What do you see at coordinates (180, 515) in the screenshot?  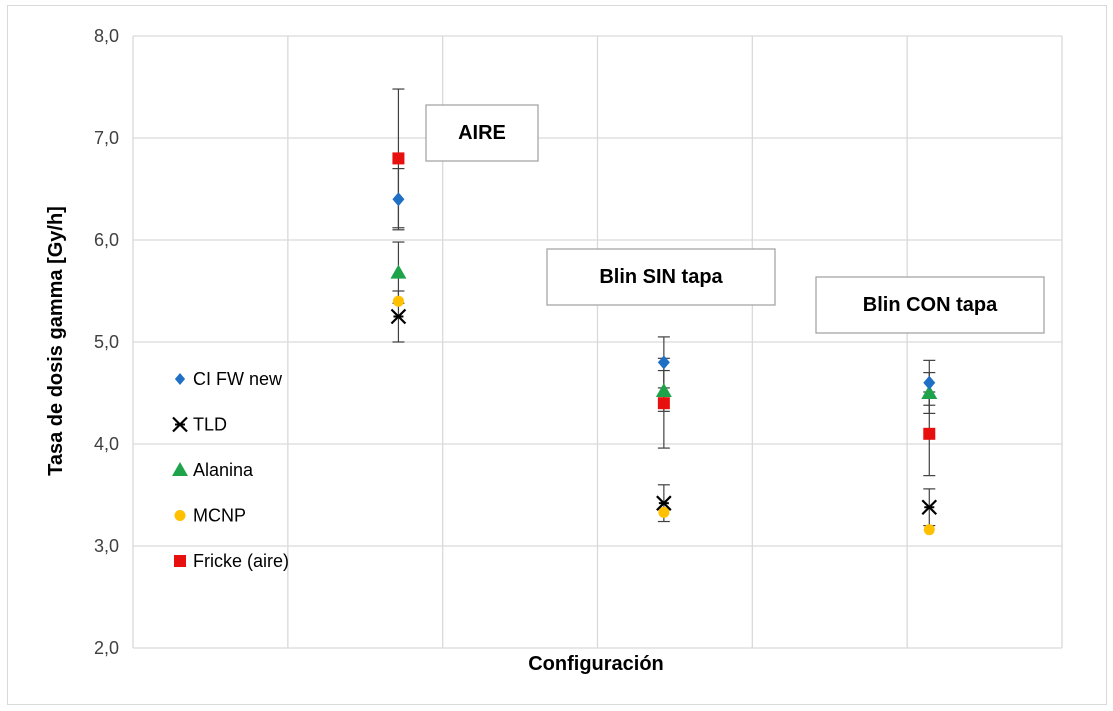 I see `legend-marker-circle` at bounding box center [180, 515].